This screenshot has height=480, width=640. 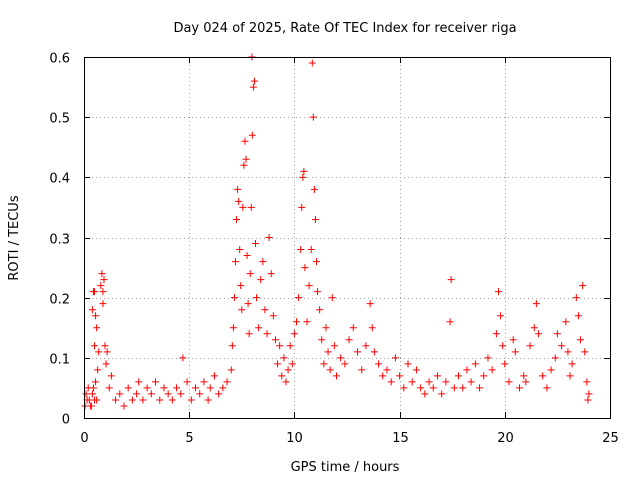 I want to click on x-axis-label: GPS time / hours, so click(x=345, y=467).